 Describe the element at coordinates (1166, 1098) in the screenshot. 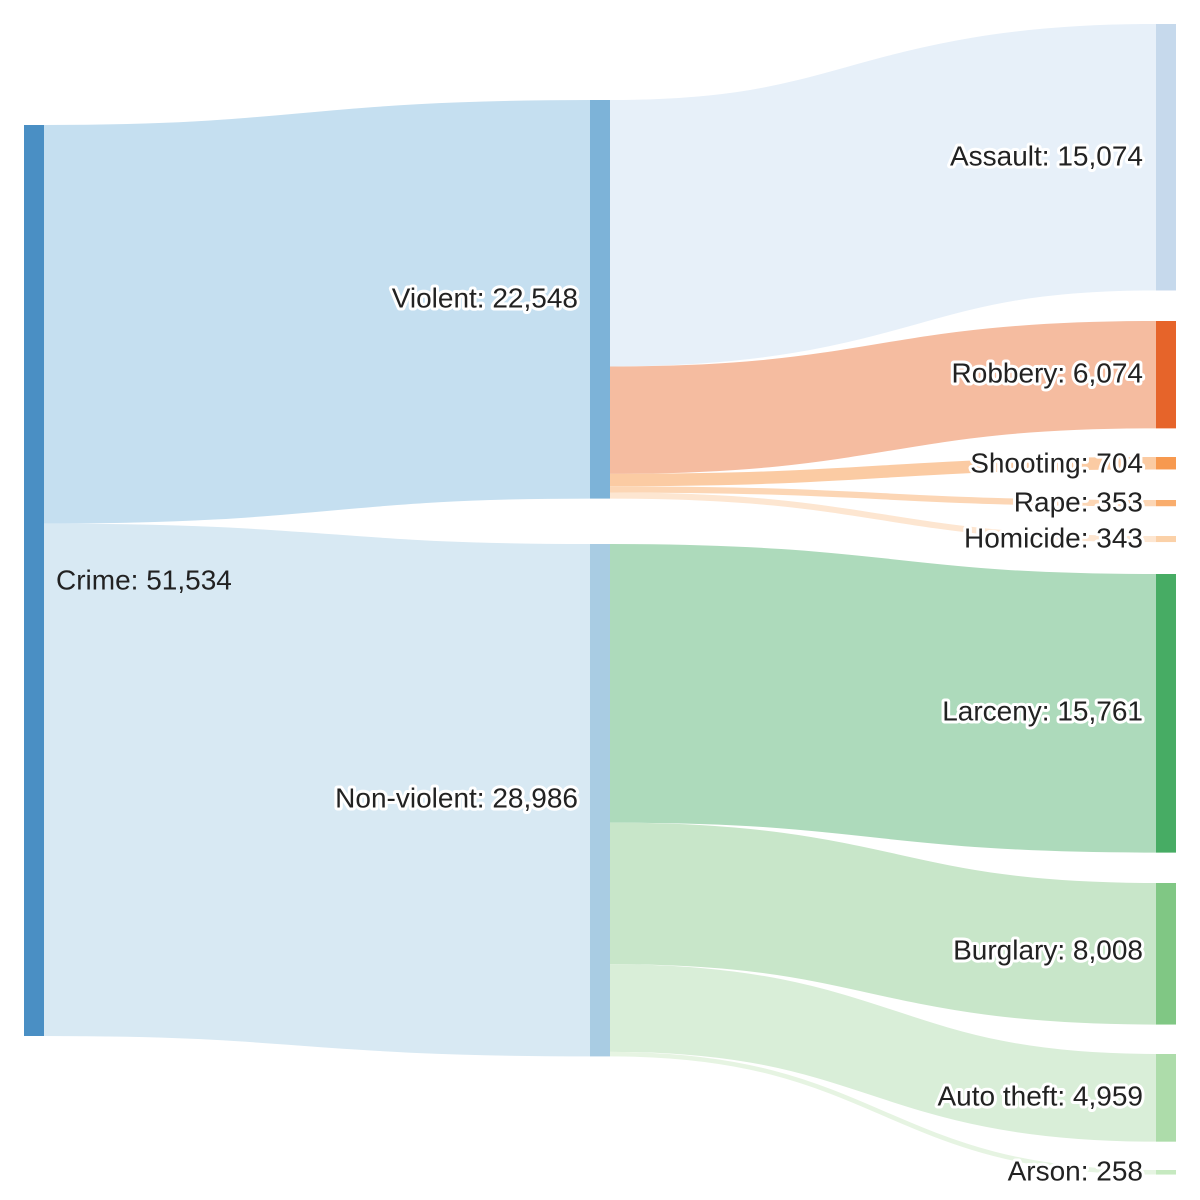

I see `node-autotheft` at that location.